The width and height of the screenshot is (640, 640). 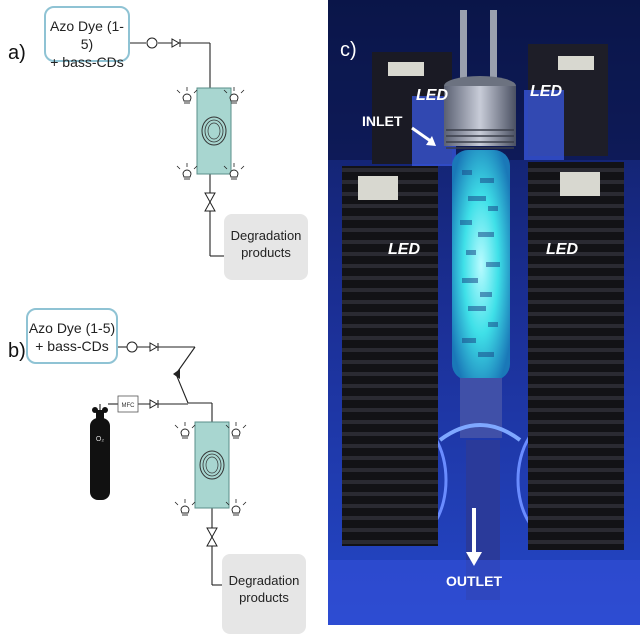 What do you see at coordinates (546, 91) in the screenshot?
I see `led-label-back-right: LED` at bounding box center [546, 91].